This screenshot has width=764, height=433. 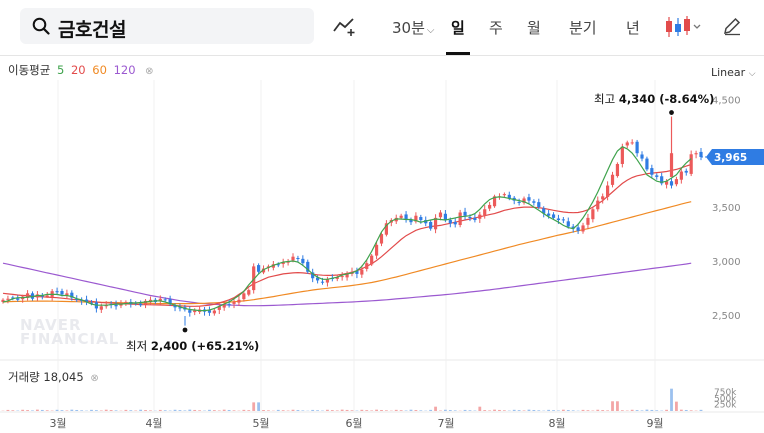 What do you see at coordinates (726, 208) in the screenshot?
I see `y-tick-label: 3,500` at bounding box center [726, 208].